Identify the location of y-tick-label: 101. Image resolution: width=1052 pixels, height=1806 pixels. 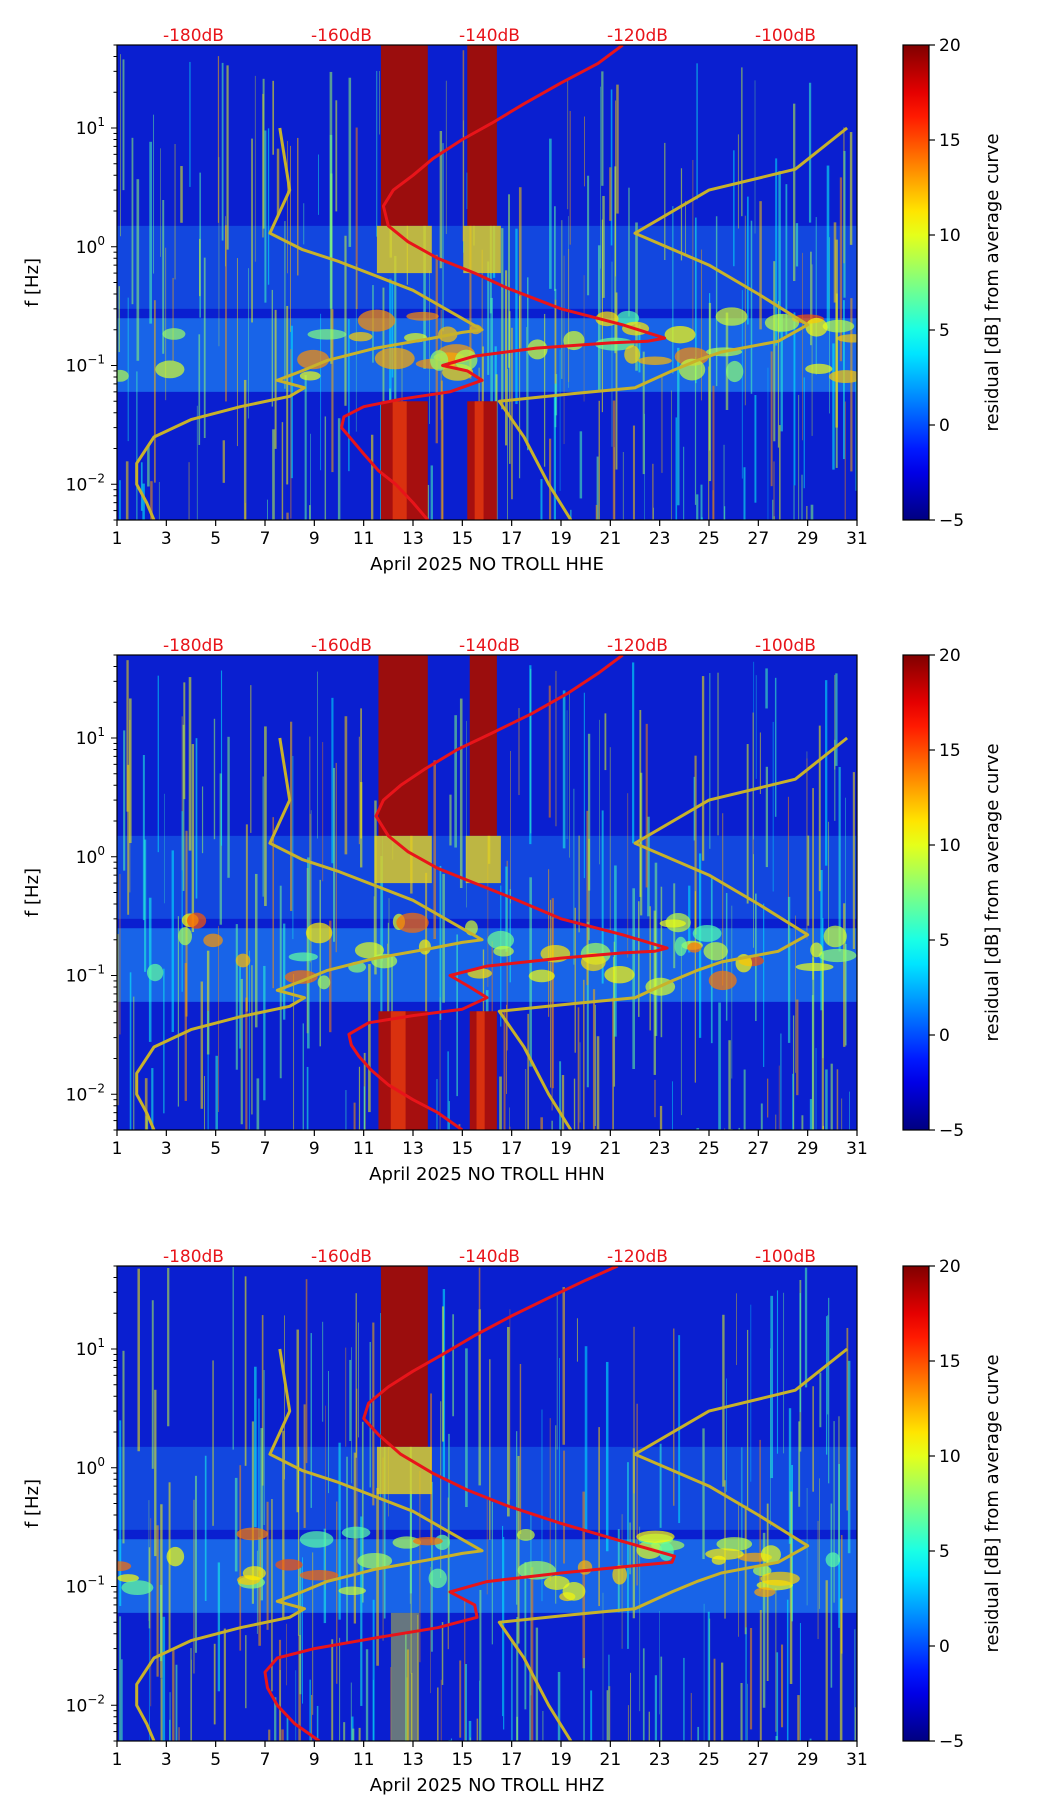
(90, 1348).